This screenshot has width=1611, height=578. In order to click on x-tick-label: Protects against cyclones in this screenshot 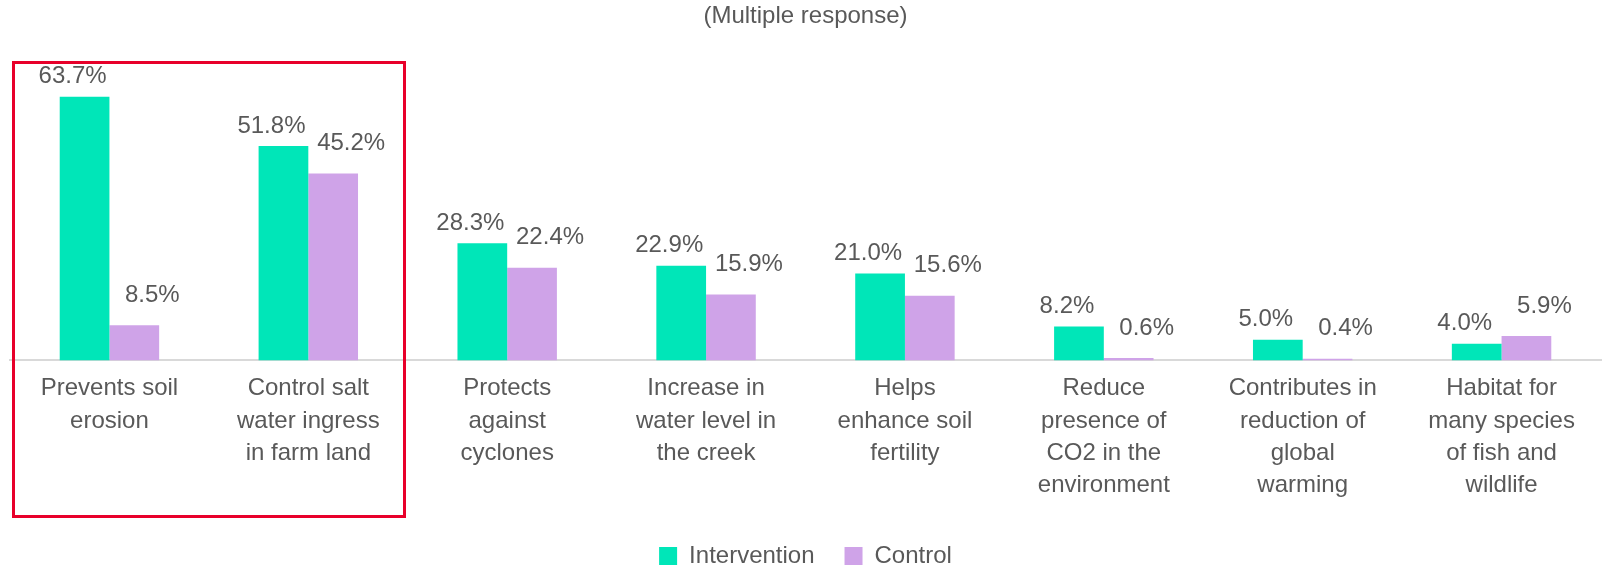, I will do `click(507, 419)`.